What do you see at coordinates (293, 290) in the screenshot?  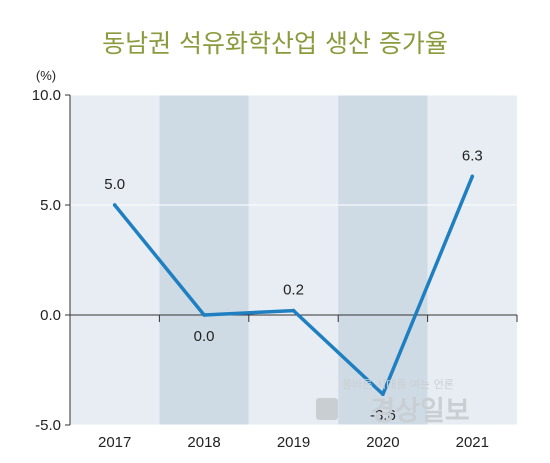 I see `data-label-2019: 0.2` at bounding box center [293, 290].